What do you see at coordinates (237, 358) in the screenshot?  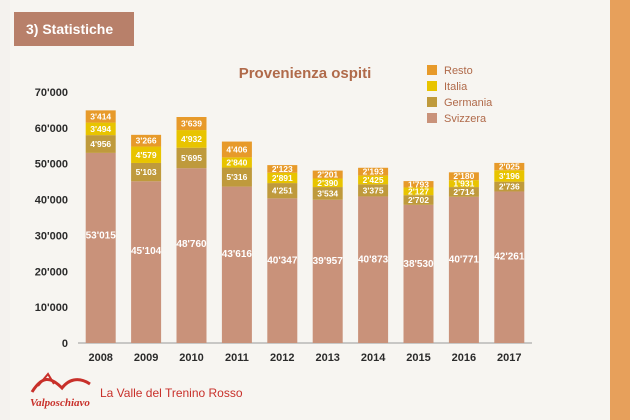 I see `x-tick-label: 2011` at bounding box center [237, 358].